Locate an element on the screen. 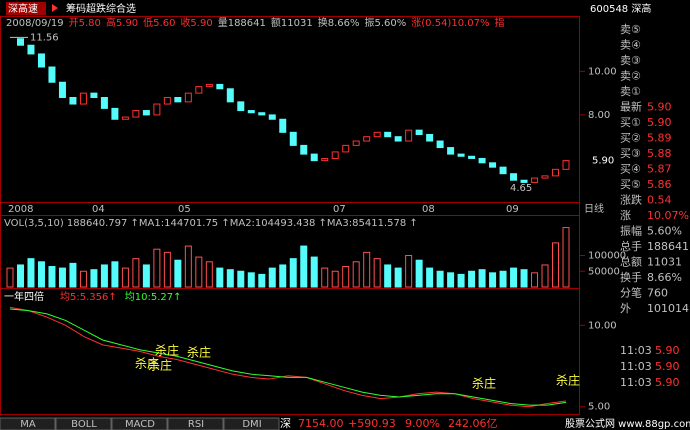 The image size is (690, 430). row-value: 5.88 is located at coordinates (659, 153).